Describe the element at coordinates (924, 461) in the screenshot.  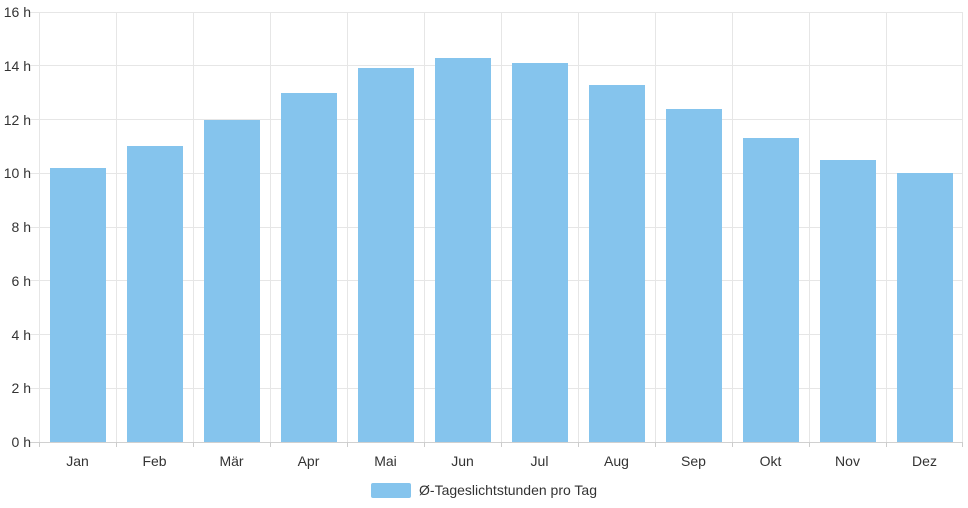
I see `x-axis-label: Dez` at that location.